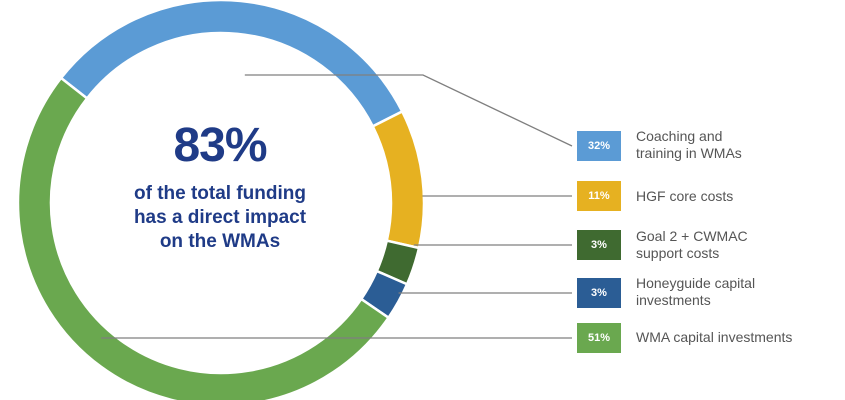  What do you see at coordinates (220, 145) in the screenshot?
I see `center-percentage: 83%` at bounding box center [220, 145].